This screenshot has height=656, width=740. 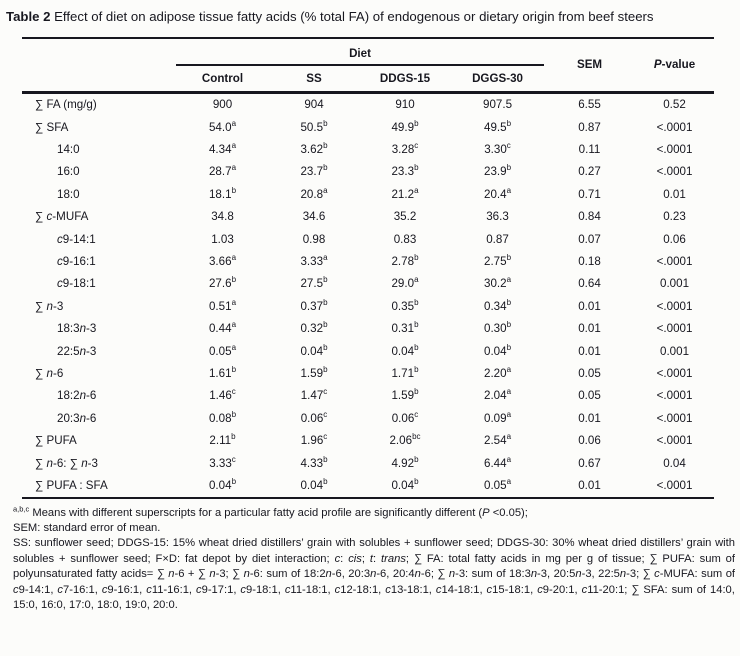 I want to click on row-label: ∑ FA (mg/g), so click(x=66, y=105).